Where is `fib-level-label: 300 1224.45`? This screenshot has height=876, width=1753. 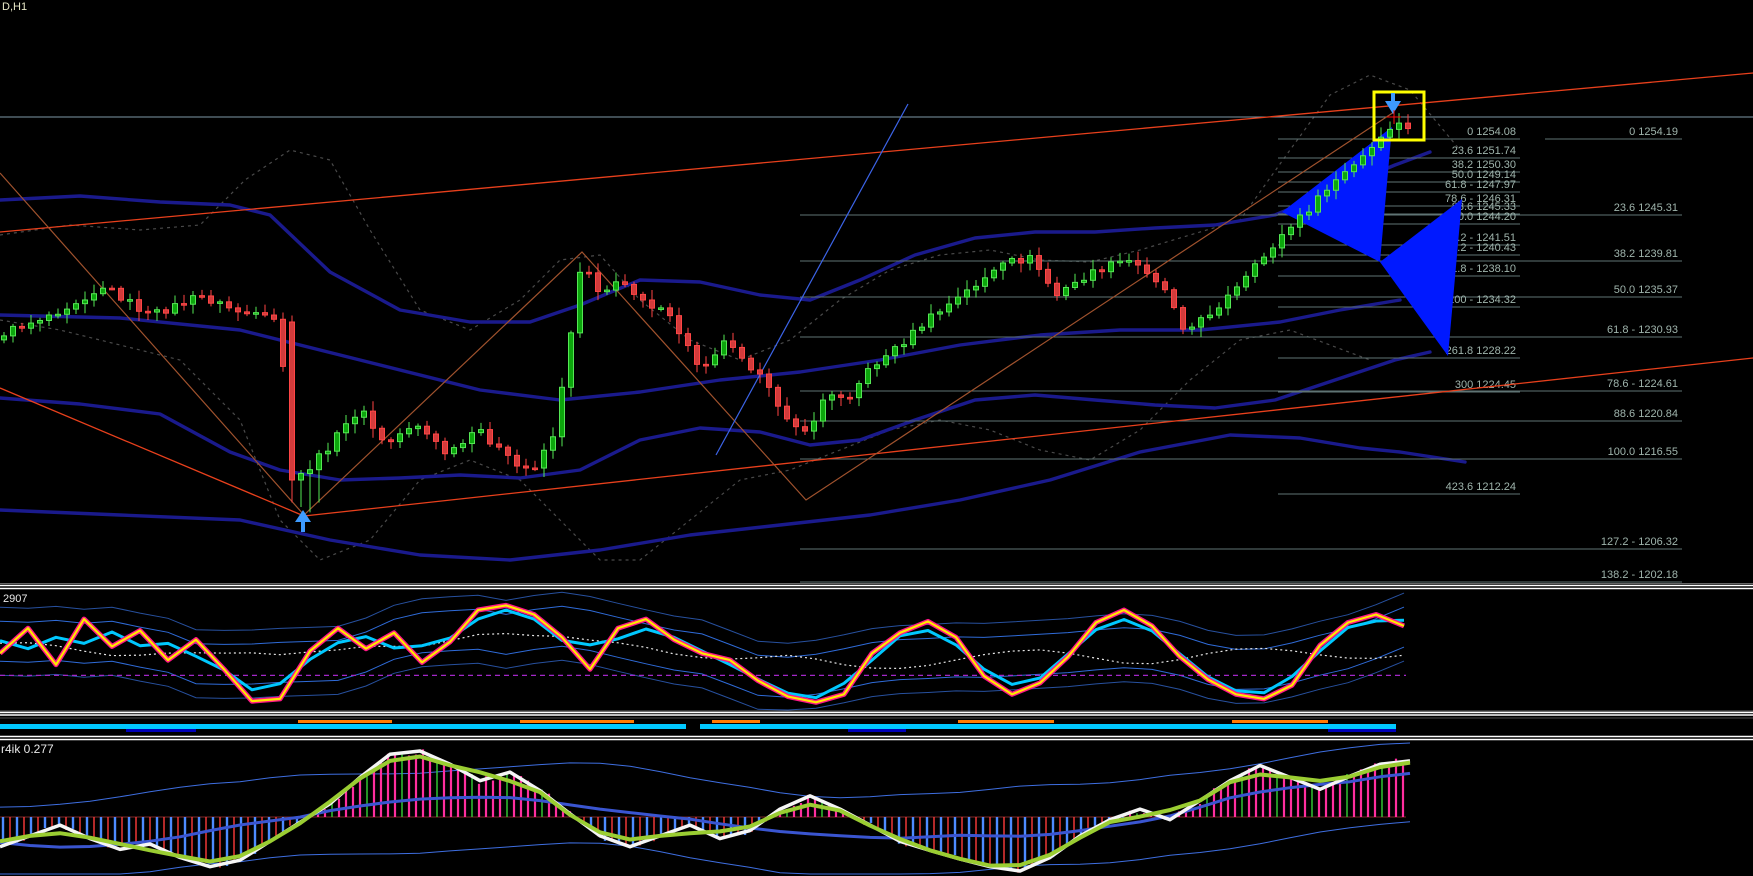
fib-level-label: 300 1224.45 is located at coordinates (1485, 385).